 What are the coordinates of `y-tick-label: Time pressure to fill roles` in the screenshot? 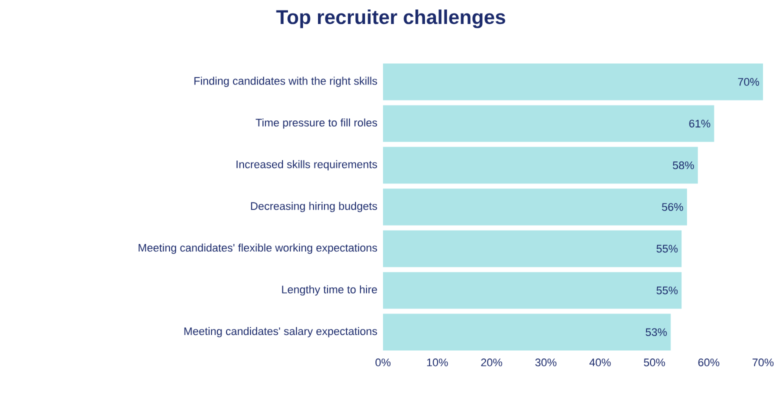 It's located at (317, 123).